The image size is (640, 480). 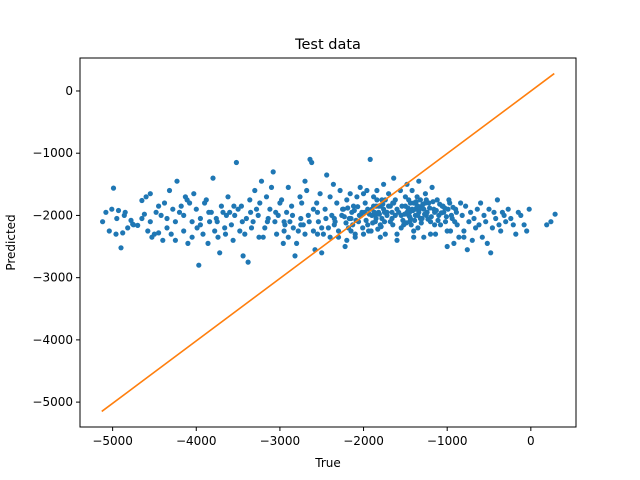 I want to click on y-tick-label: −2000, so click(x=52, y=215).